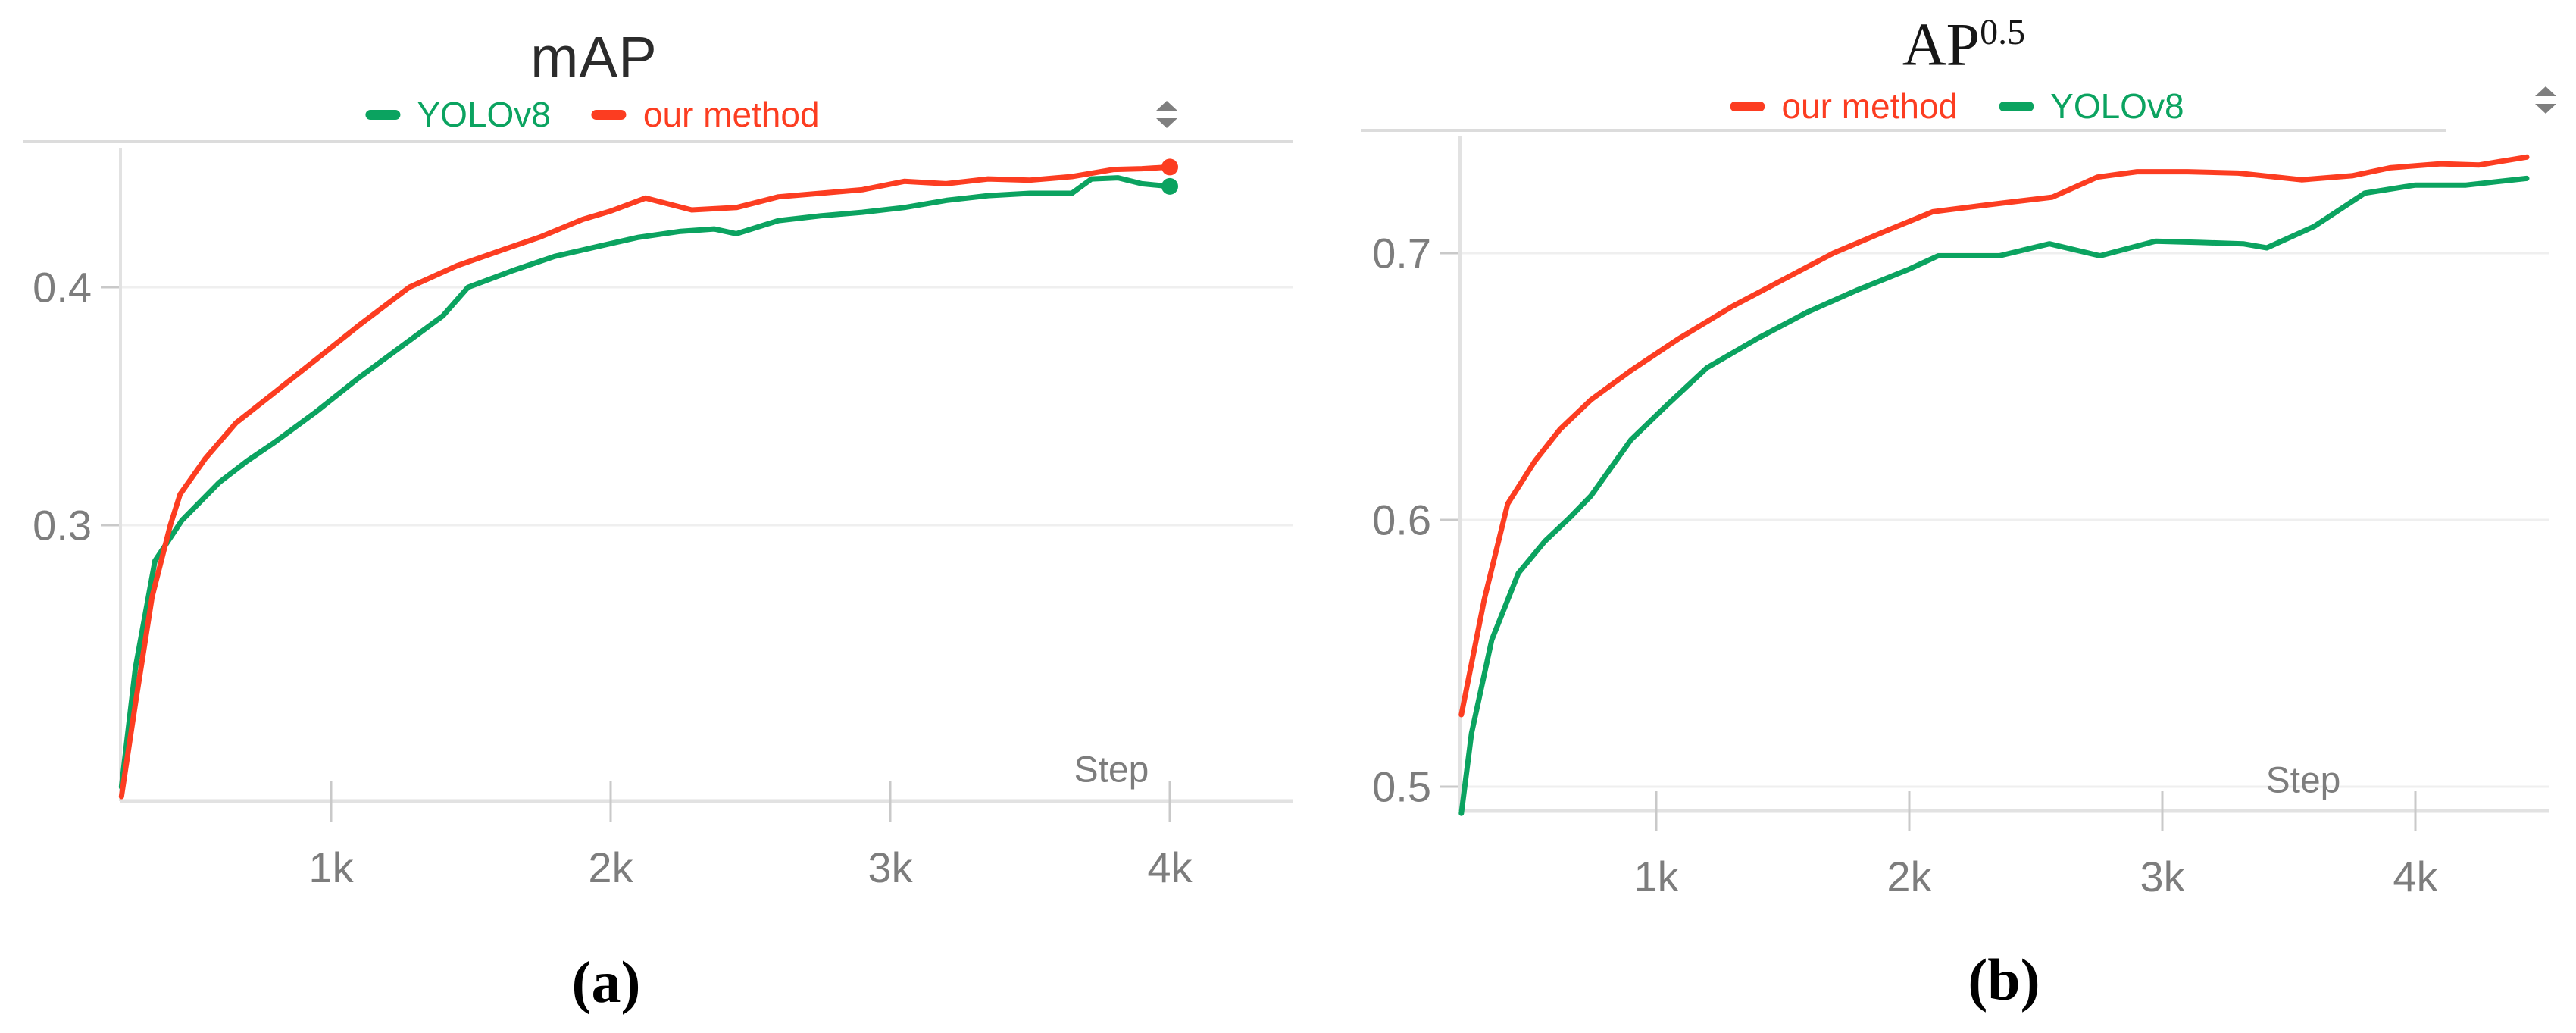  I want to click on chart-a-legend: YOLOv8 our method, so click(592, 114).